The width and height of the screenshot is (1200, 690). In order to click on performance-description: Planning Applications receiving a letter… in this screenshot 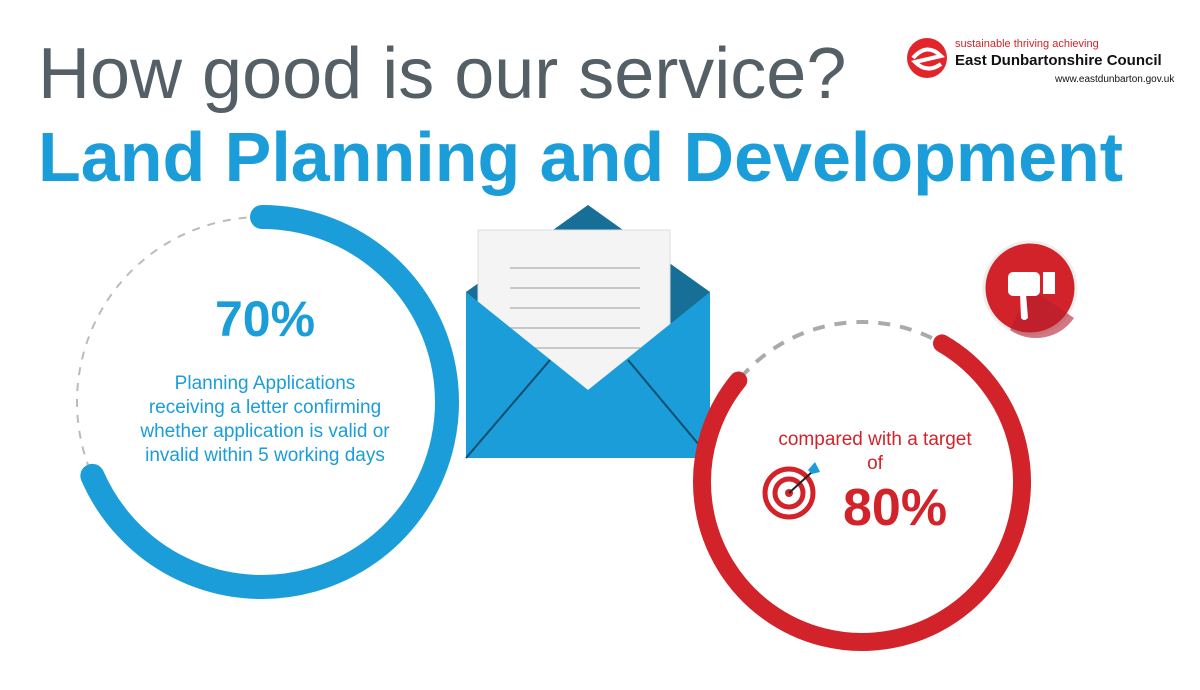, I will do `click(265, 419)`.